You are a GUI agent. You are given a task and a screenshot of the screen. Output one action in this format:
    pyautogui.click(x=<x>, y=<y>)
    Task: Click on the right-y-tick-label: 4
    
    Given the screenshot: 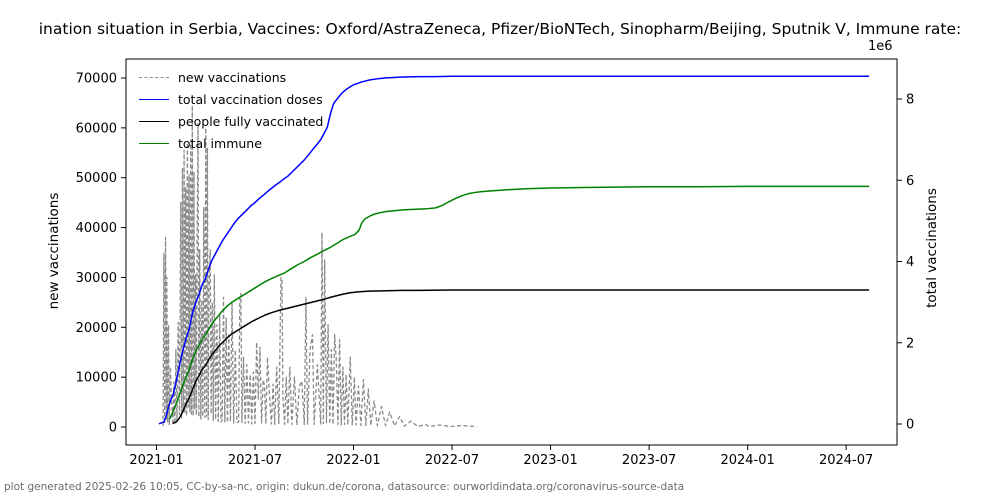 What is the action you would take?
    pyautogui.click(x=910, y=262)
    